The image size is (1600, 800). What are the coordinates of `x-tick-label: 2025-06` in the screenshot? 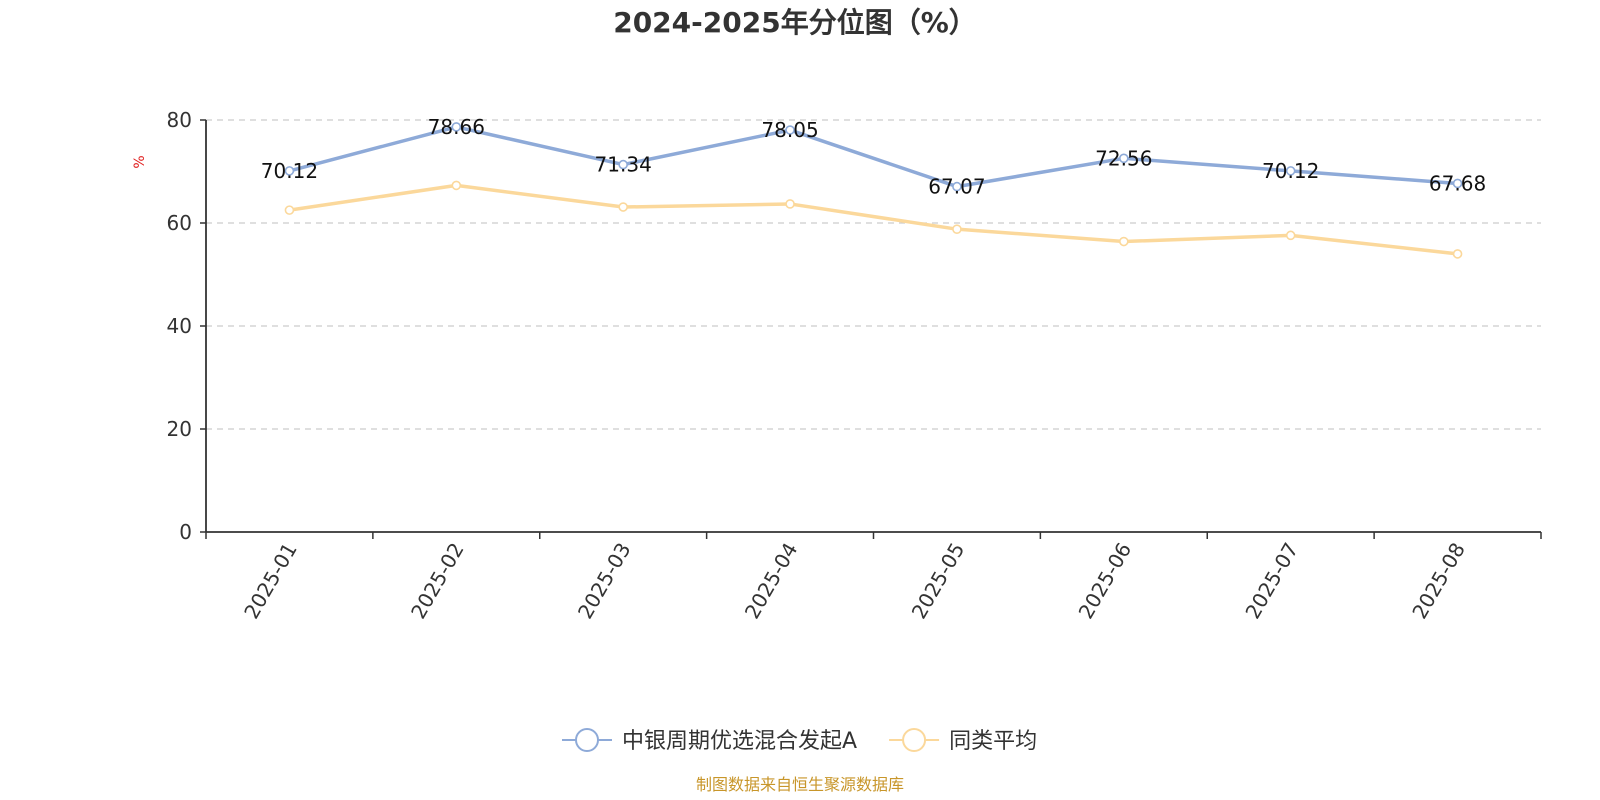 It's located at (1105, 581).